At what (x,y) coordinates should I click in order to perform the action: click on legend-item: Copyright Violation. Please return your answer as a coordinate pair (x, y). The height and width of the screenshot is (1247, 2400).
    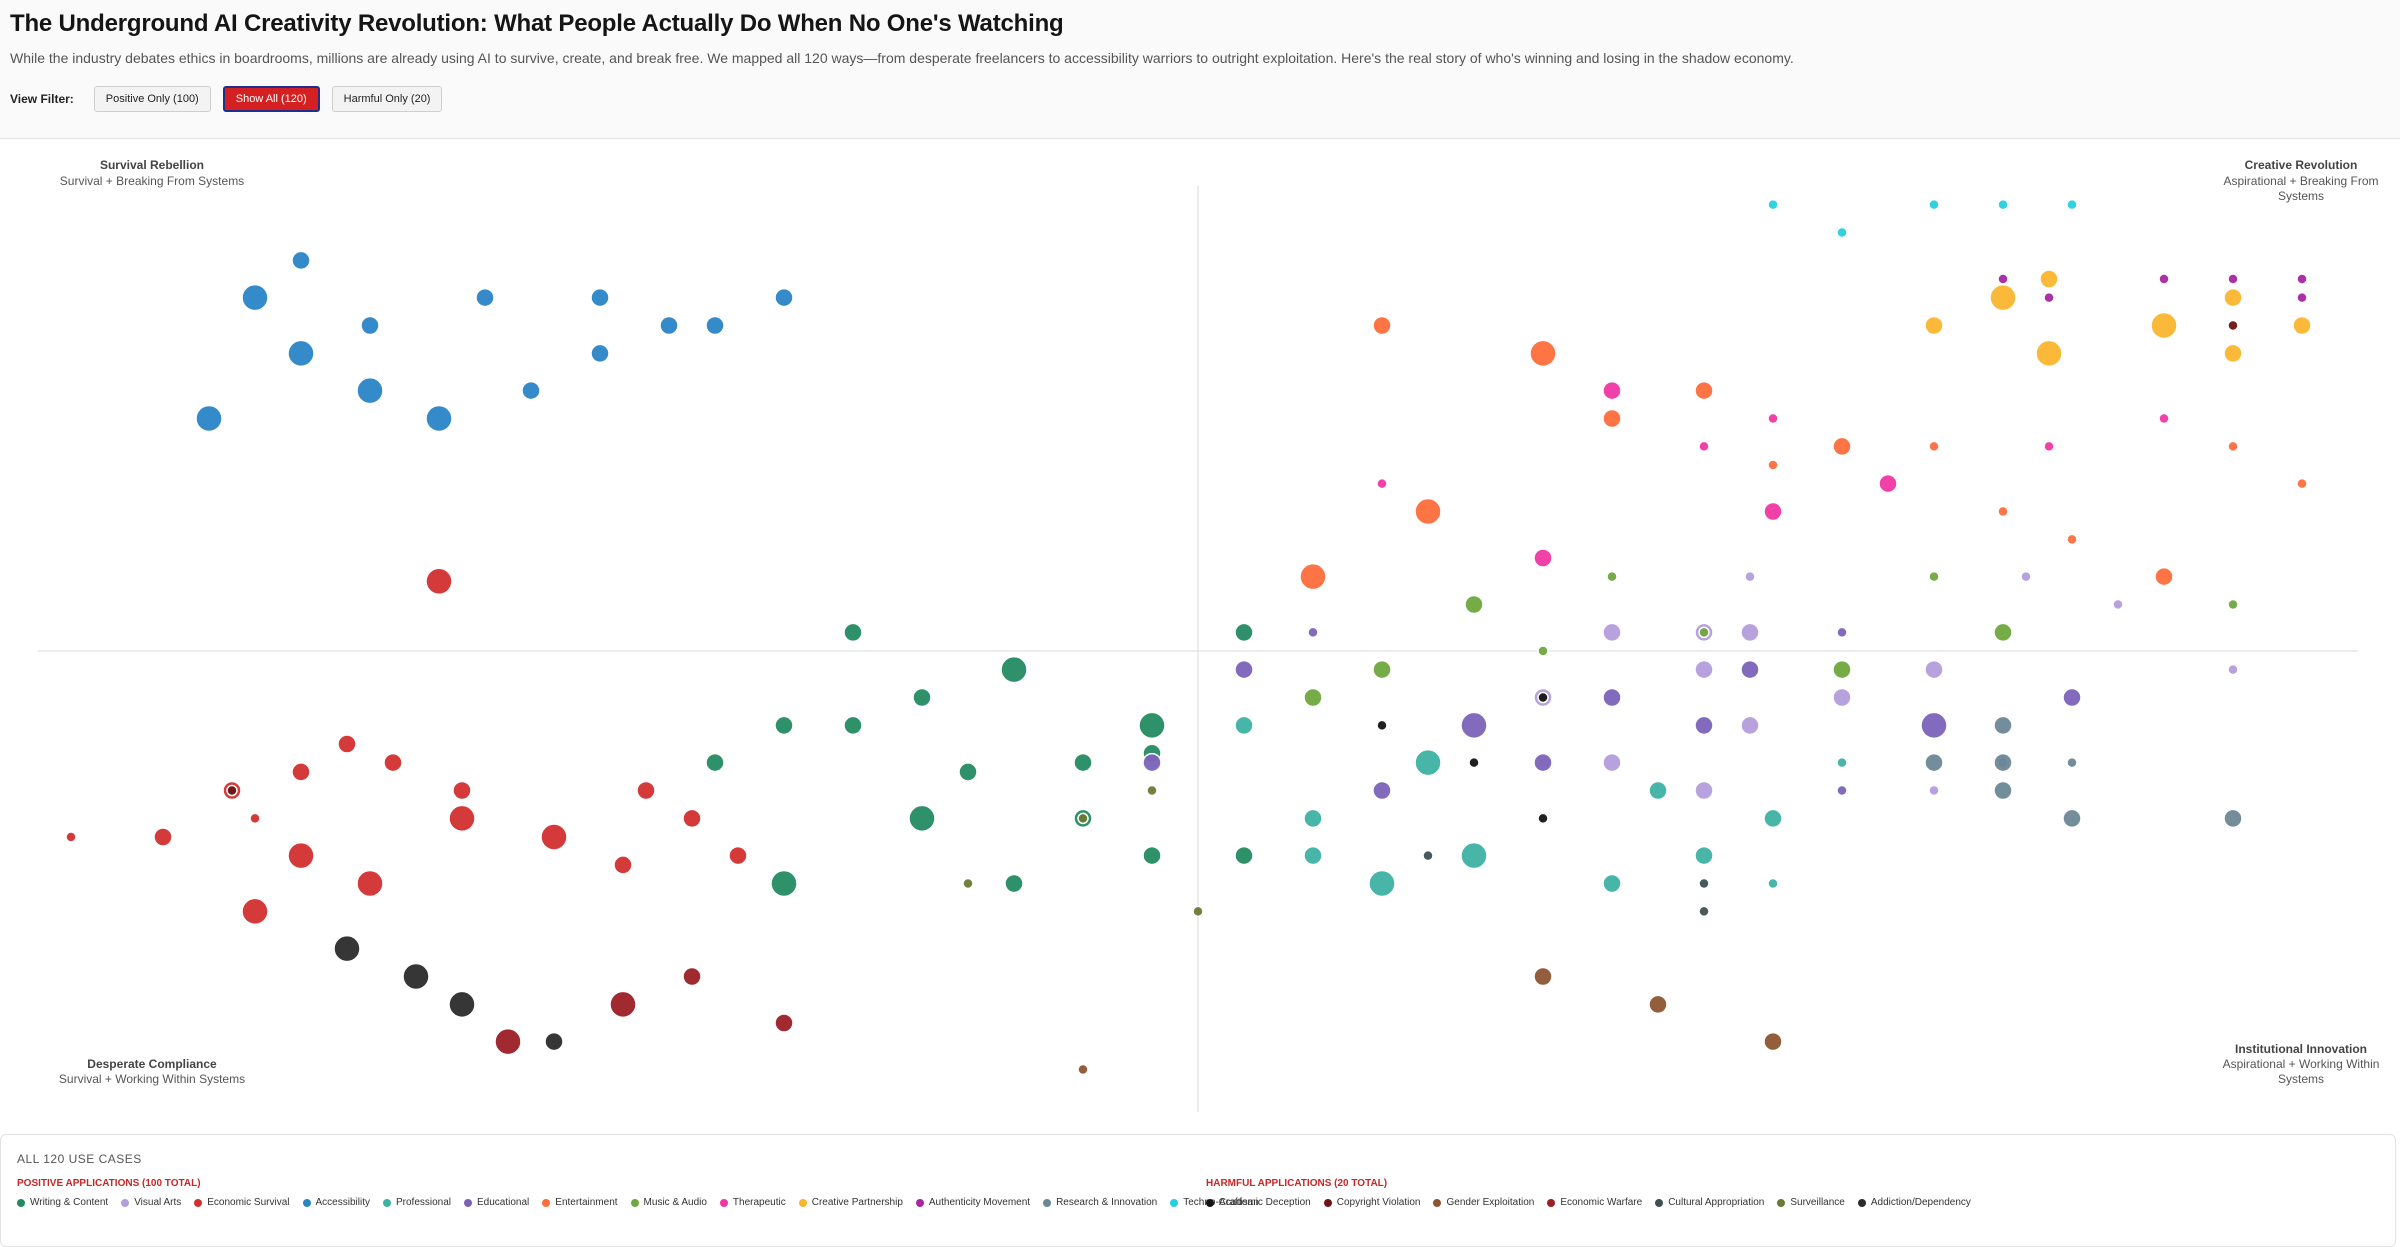
    Looking at the image, I should click on (1371, 1202).